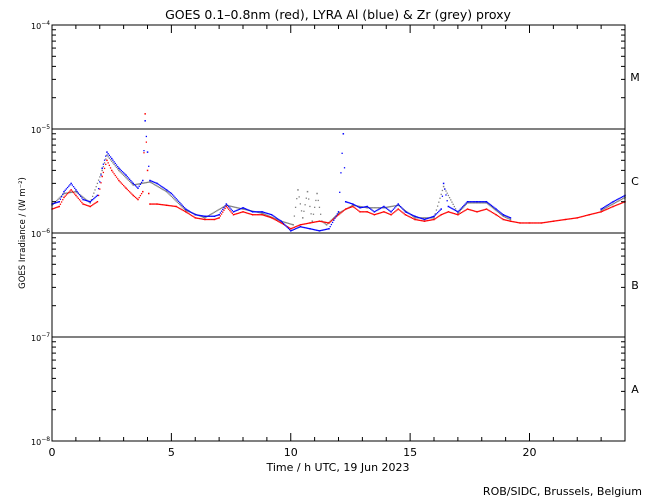  I want to click on flare-class-label: M, so click(635, 77).